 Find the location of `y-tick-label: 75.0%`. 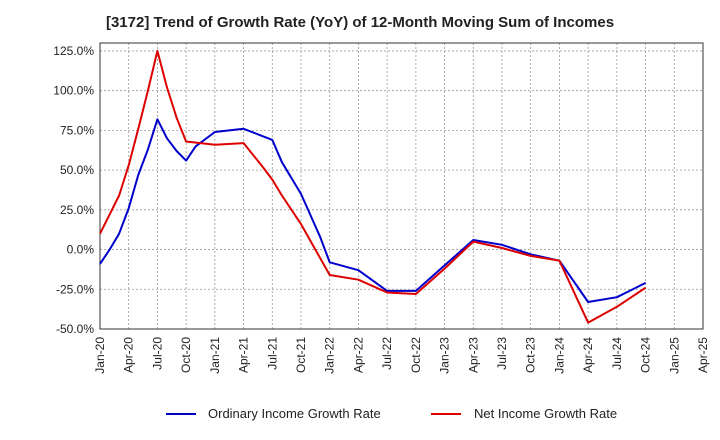

y-tick-label: 75.0% is located at coordinates (77, 130).